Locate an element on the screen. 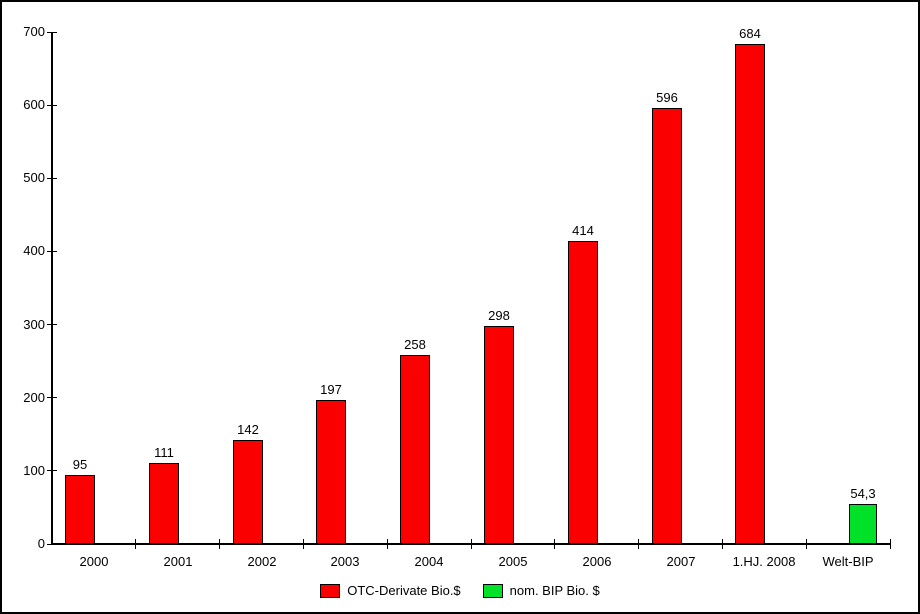  x-axis-category-label: Welt-BIP is located at coordinates (848, 561).